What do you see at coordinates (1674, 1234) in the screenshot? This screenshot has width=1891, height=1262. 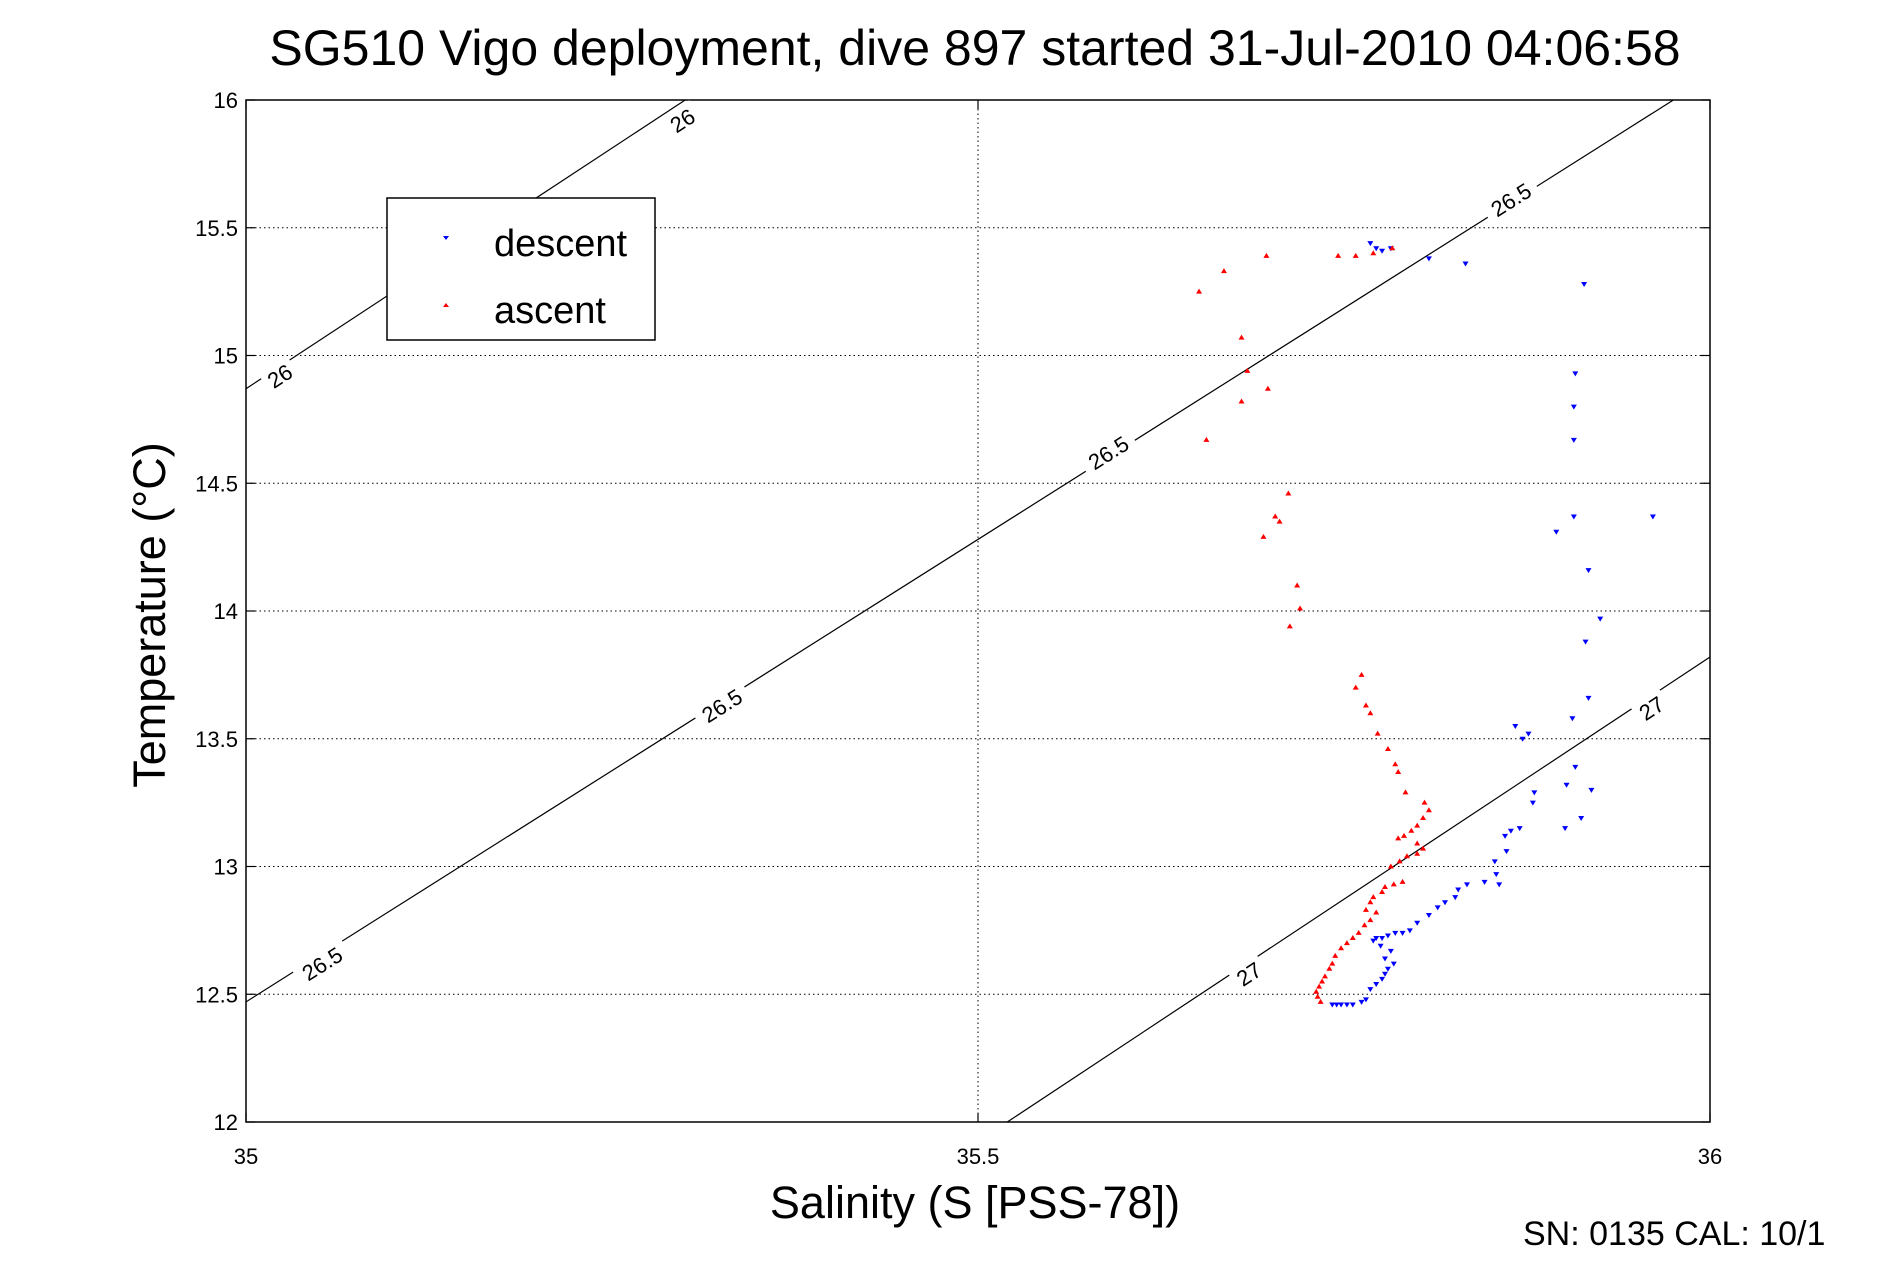 I see `serial-calibration-footer: SN: 0135 CAL: 10/1` at bounding box center [1674, 1234].